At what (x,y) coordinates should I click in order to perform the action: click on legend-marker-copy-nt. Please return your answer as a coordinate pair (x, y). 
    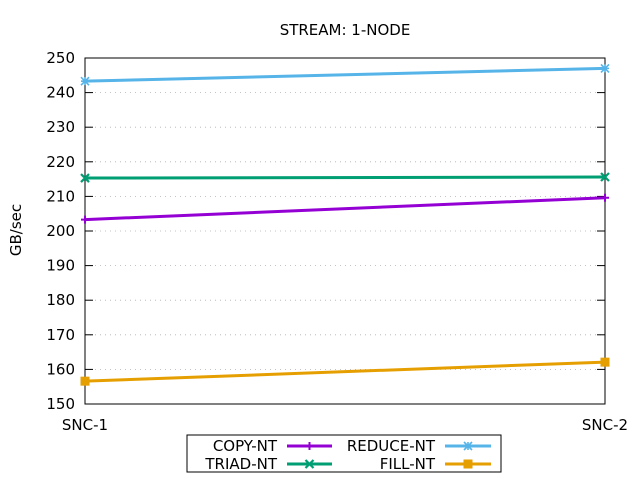
    Looking at the image, I should click on (309, 446).